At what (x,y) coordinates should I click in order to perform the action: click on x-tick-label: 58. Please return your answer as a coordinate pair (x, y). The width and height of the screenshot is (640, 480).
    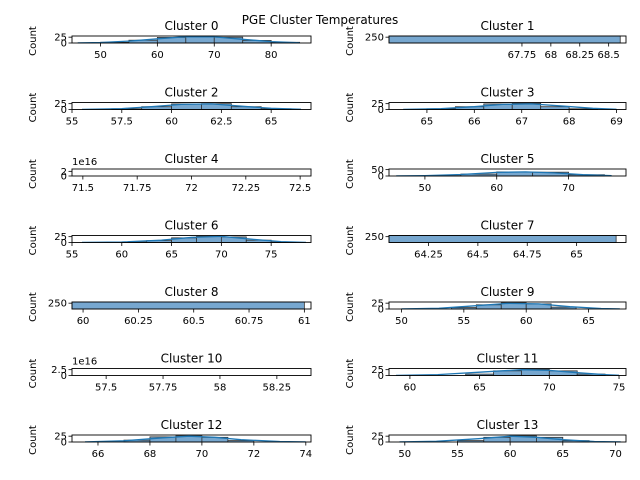
    Looking at the image, I should click on (220, 388).